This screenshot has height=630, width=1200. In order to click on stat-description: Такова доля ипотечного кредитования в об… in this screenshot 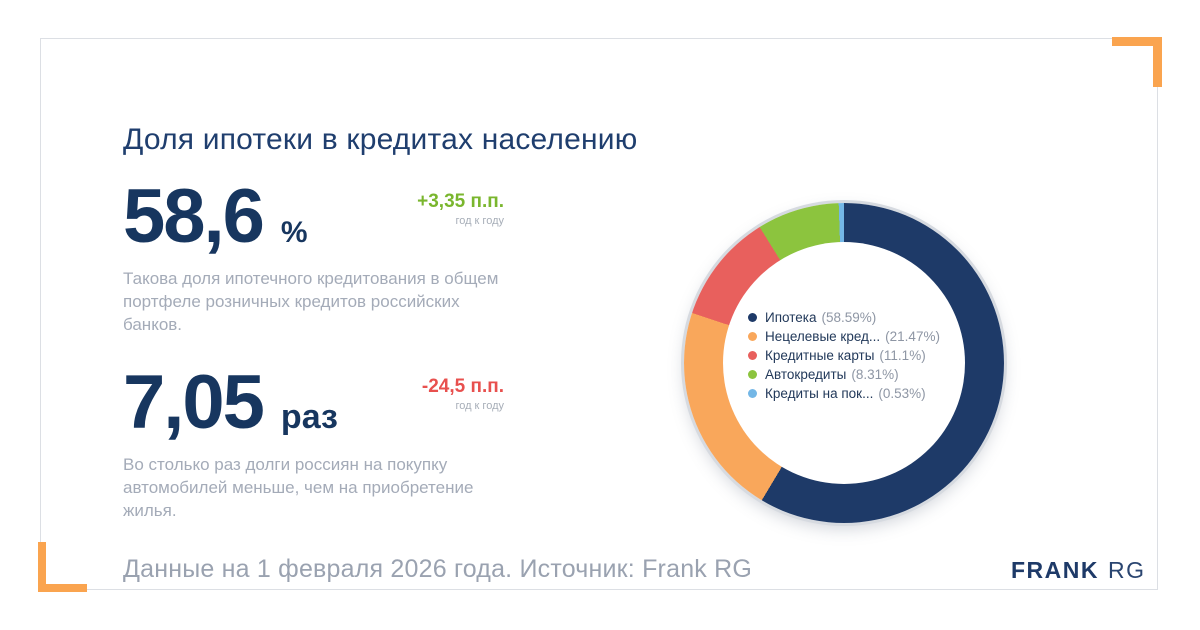, I will do `click(311, 301)`.